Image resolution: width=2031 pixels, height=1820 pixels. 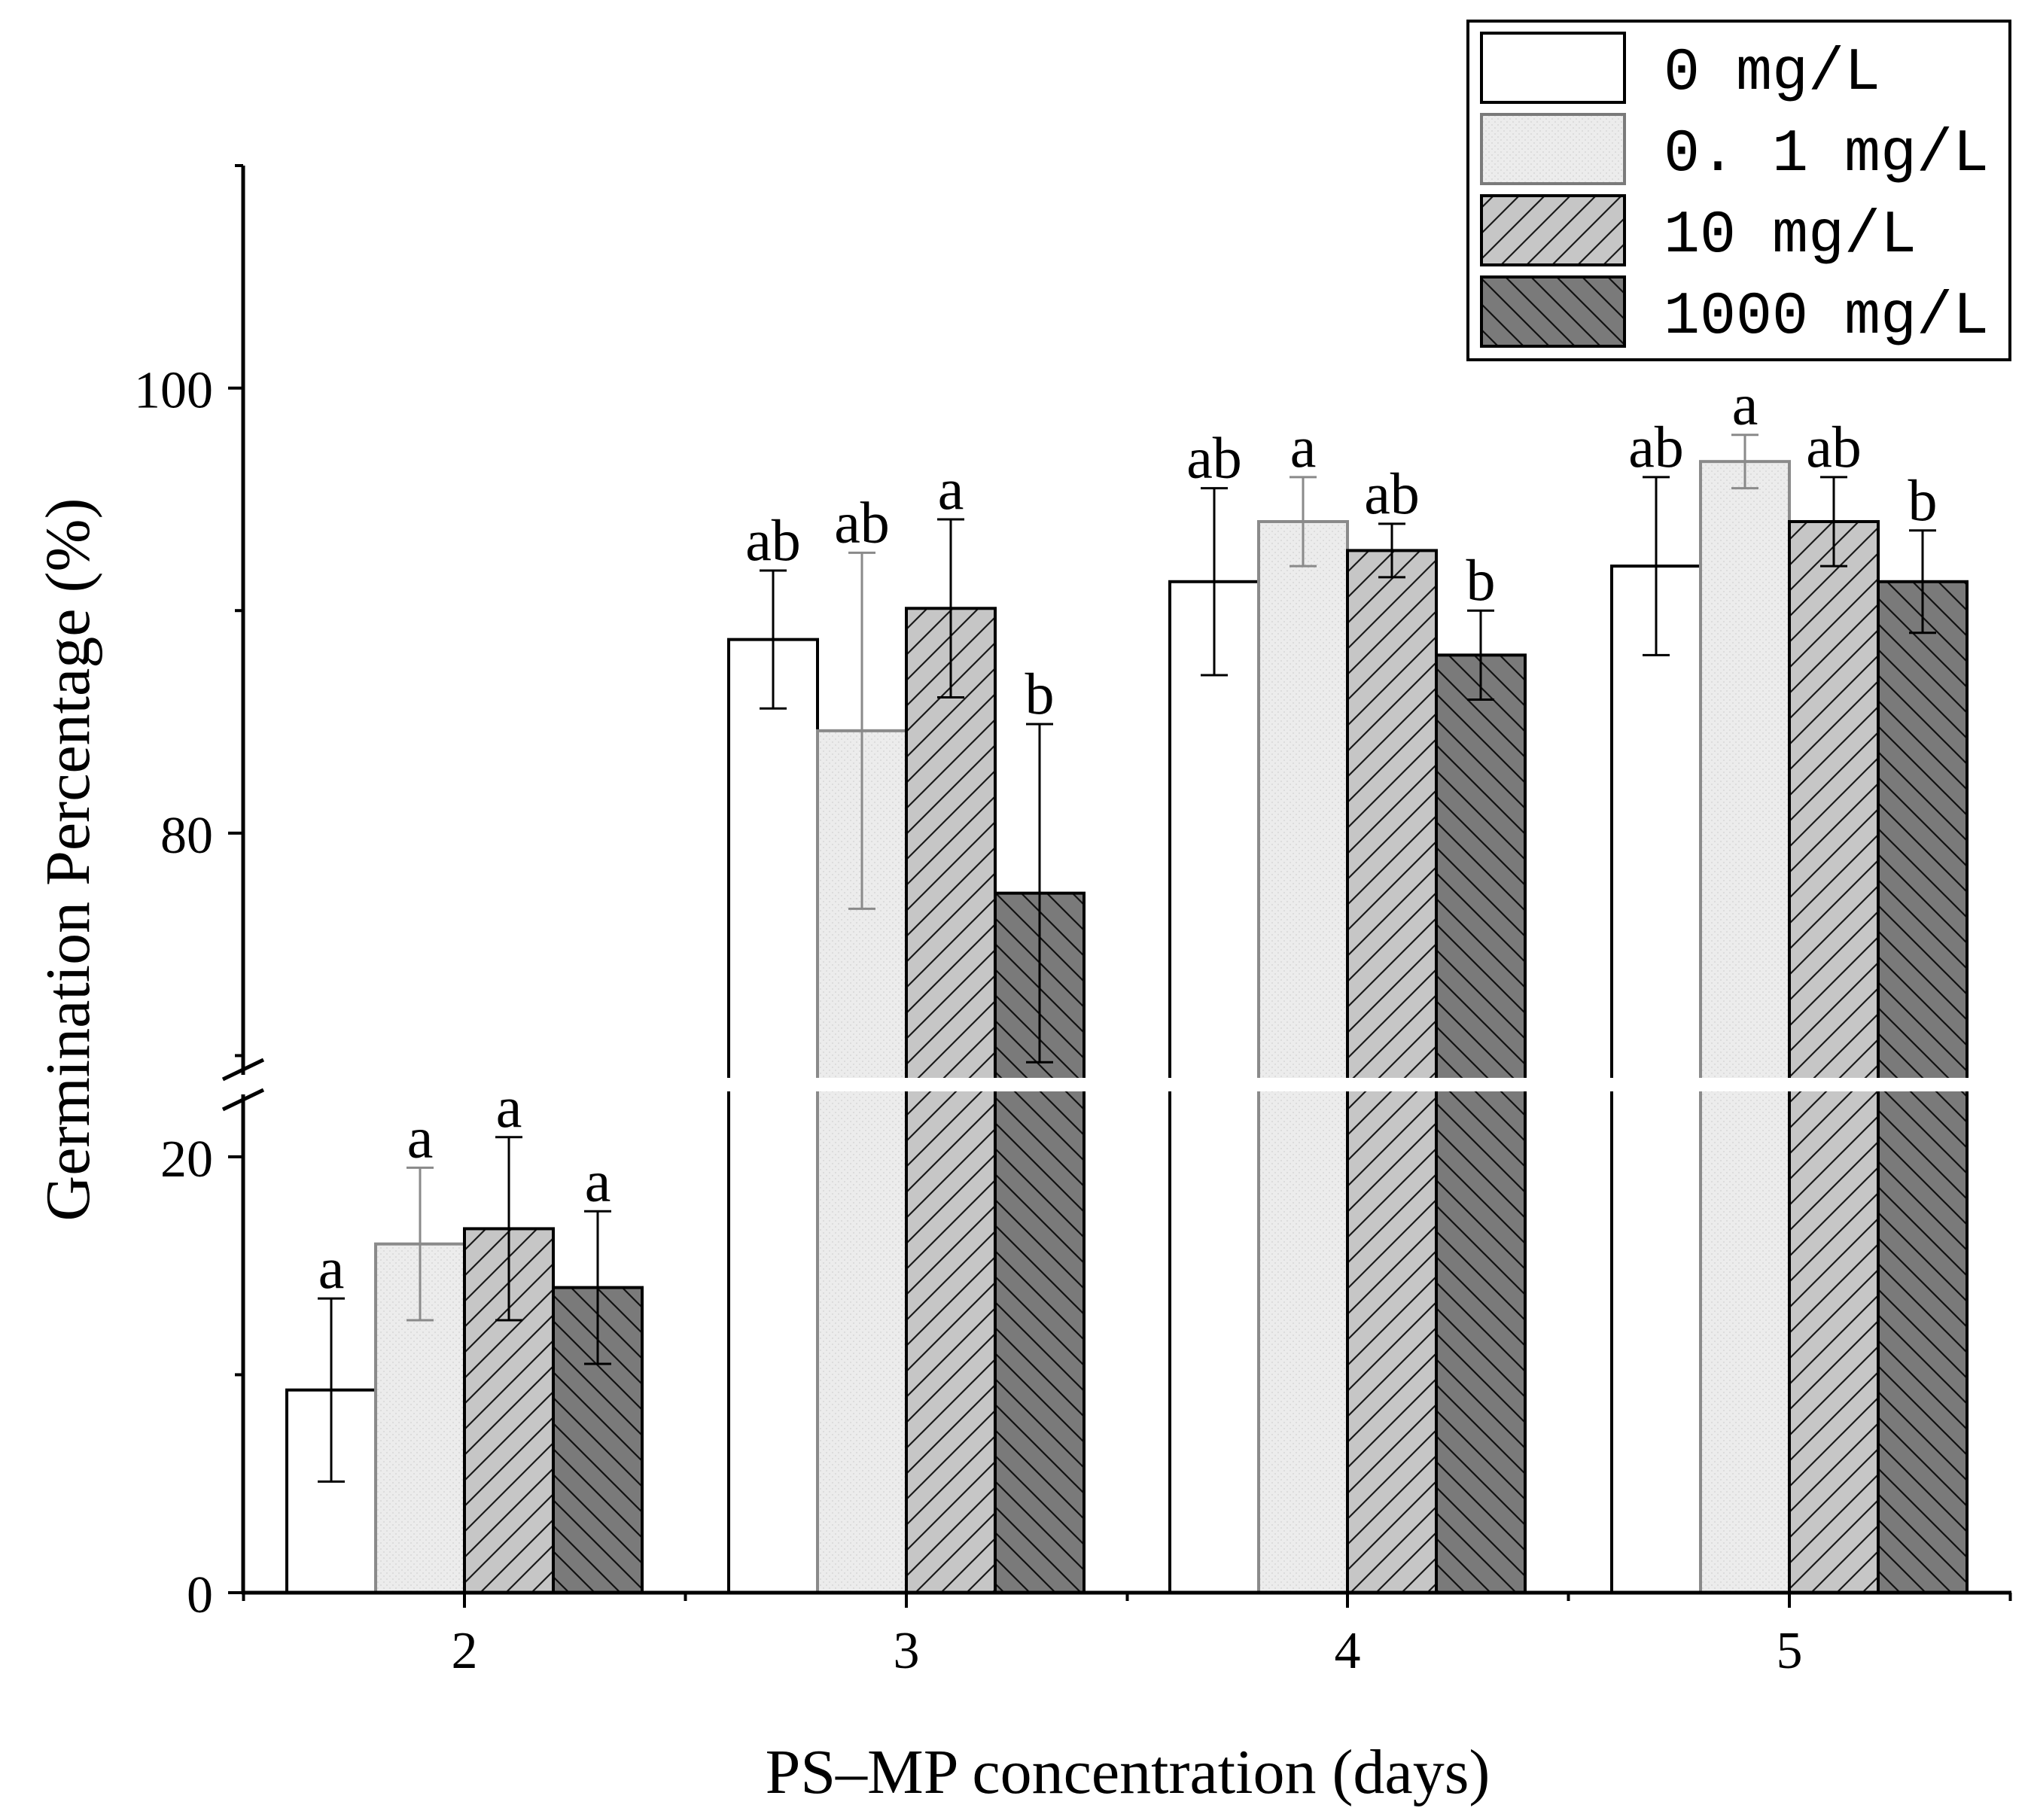 What do you see at coordinates (68, 860) in the screenshot?
I see `y-axis-label: Germination Percentage (%)` at bounding box center [68, 860].